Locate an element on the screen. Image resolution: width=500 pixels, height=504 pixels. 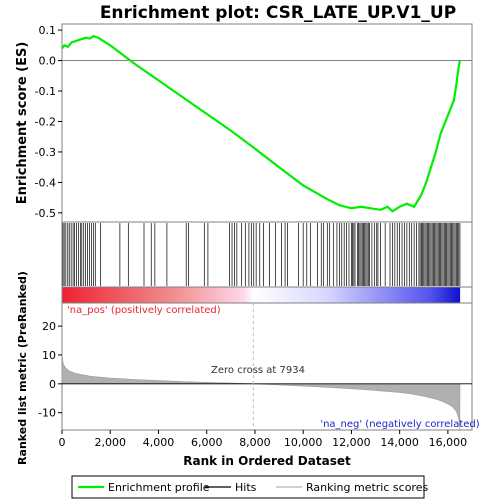
x-tick-label: 14,000 is located at coordinates (399, 442).